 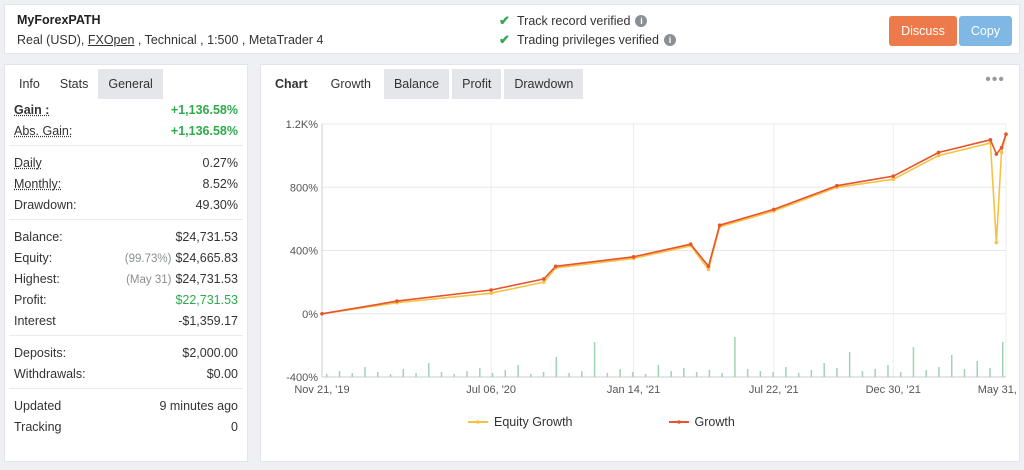 What do you see at coordinates (520, 422) in the screenshot?
I see `legend-equity-growth: Equity Growth` at bounding box center [520, 422].